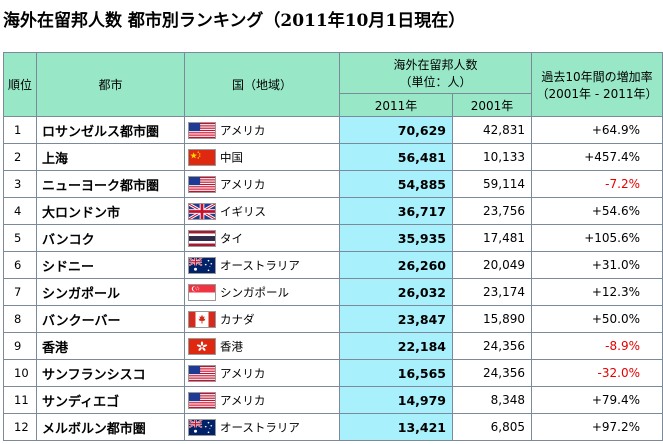 Image resolution: width=663 pixels, height=444 pixels. I want to click on table-row: 8 バンクーバー カナダ 23,847 15,890 +50.0%, so click(333, 319).